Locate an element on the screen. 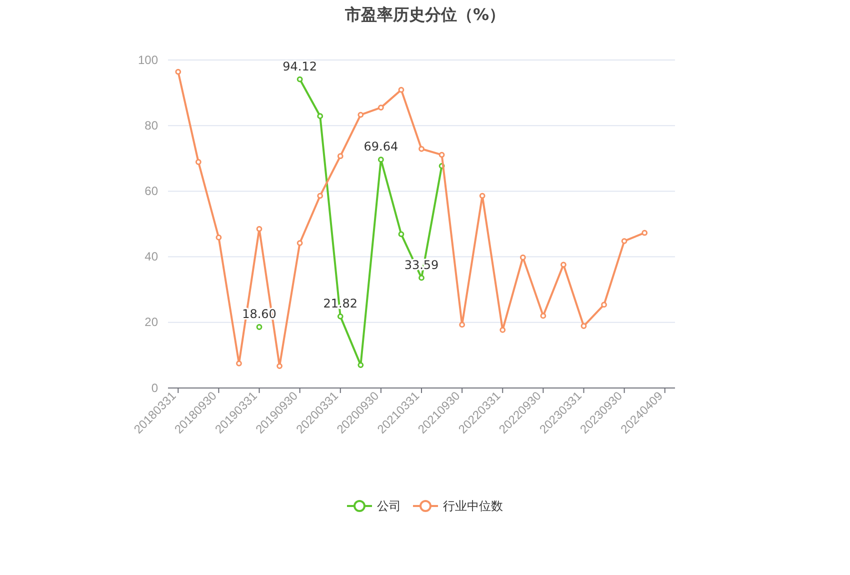 This screenshot has width=850, height=575. legend-label: 行业中位数 is located at coordinates (473, 506).